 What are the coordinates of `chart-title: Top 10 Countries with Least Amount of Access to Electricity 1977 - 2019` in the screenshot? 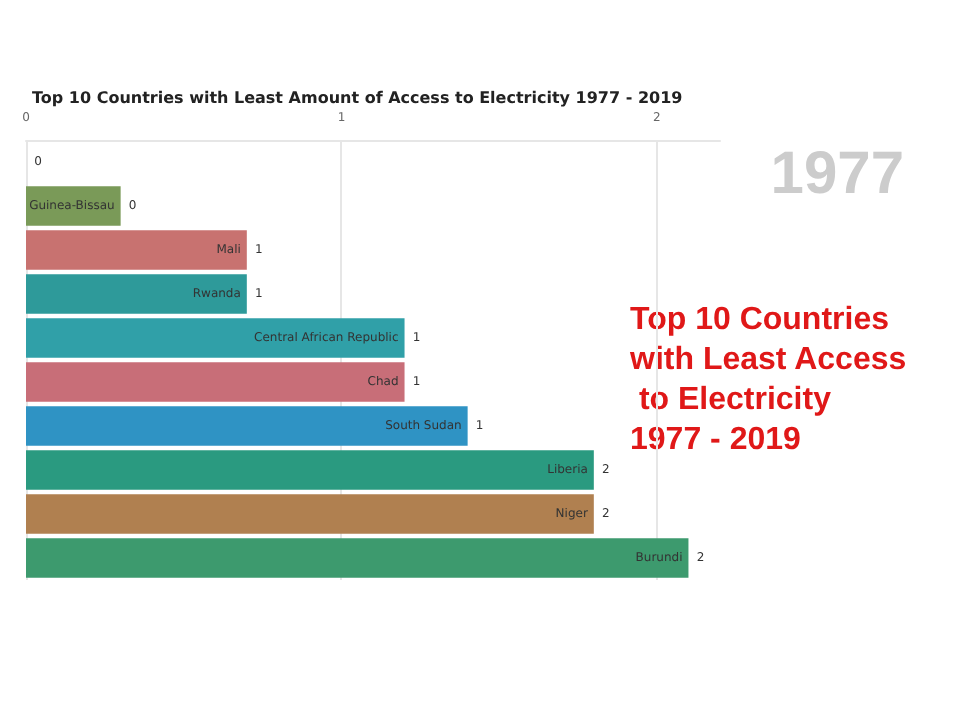 It's located at (358, 98).